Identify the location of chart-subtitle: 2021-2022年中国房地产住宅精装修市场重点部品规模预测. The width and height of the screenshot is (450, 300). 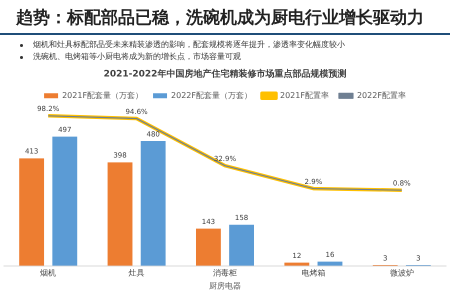
(225, 74).